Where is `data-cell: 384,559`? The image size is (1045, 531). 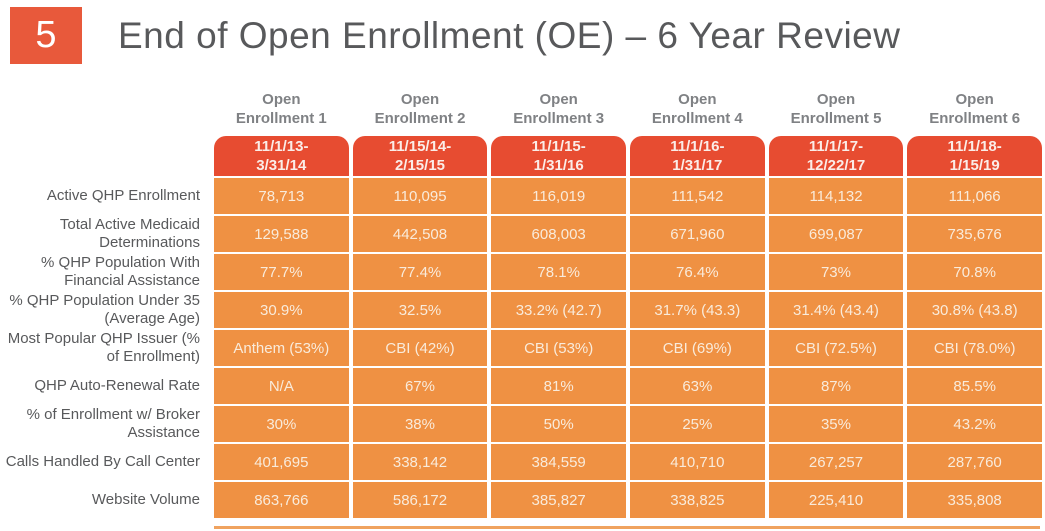
data-cell: 384,559 is located at coordinates (558, 462).